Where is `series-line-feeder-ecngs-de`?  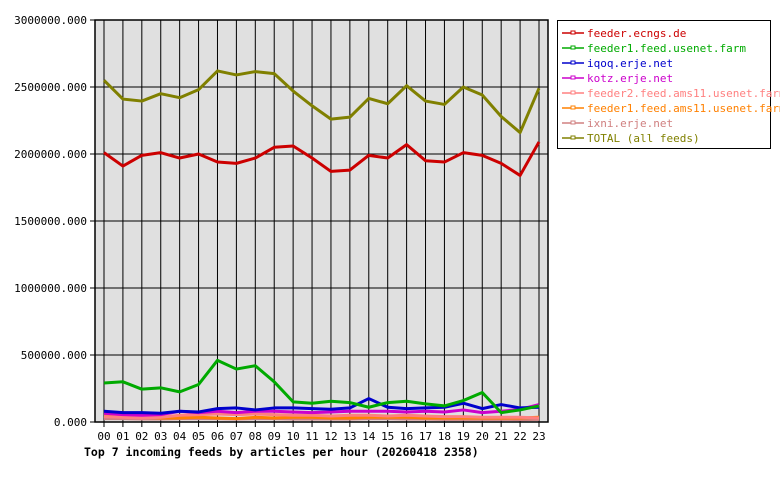 series-line-feeder-ecngs-de is located at coordinates (322, 159).